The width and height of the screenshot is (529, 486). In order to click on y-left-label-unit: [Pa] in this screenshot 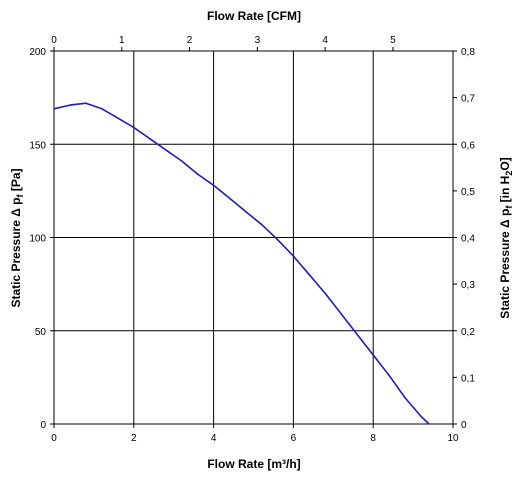, I will do `click(16, 181)`.